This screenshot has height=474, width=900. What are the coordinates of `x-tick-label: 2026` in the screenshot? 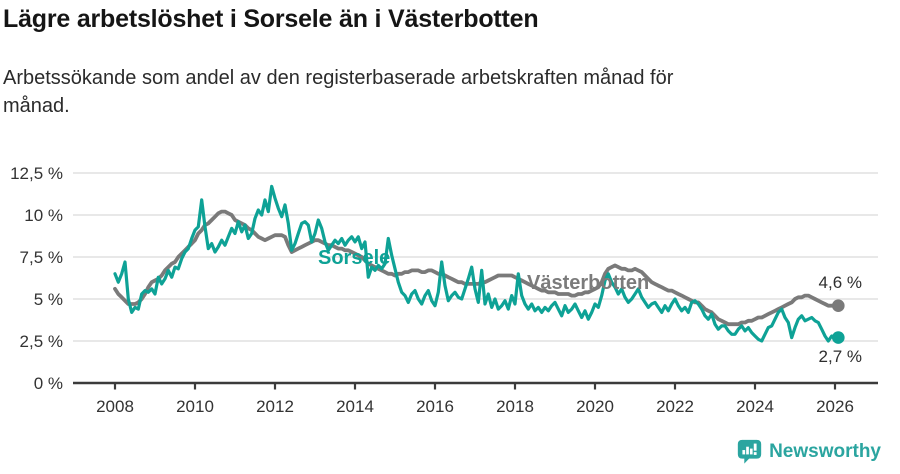 It's located at (835, 406).